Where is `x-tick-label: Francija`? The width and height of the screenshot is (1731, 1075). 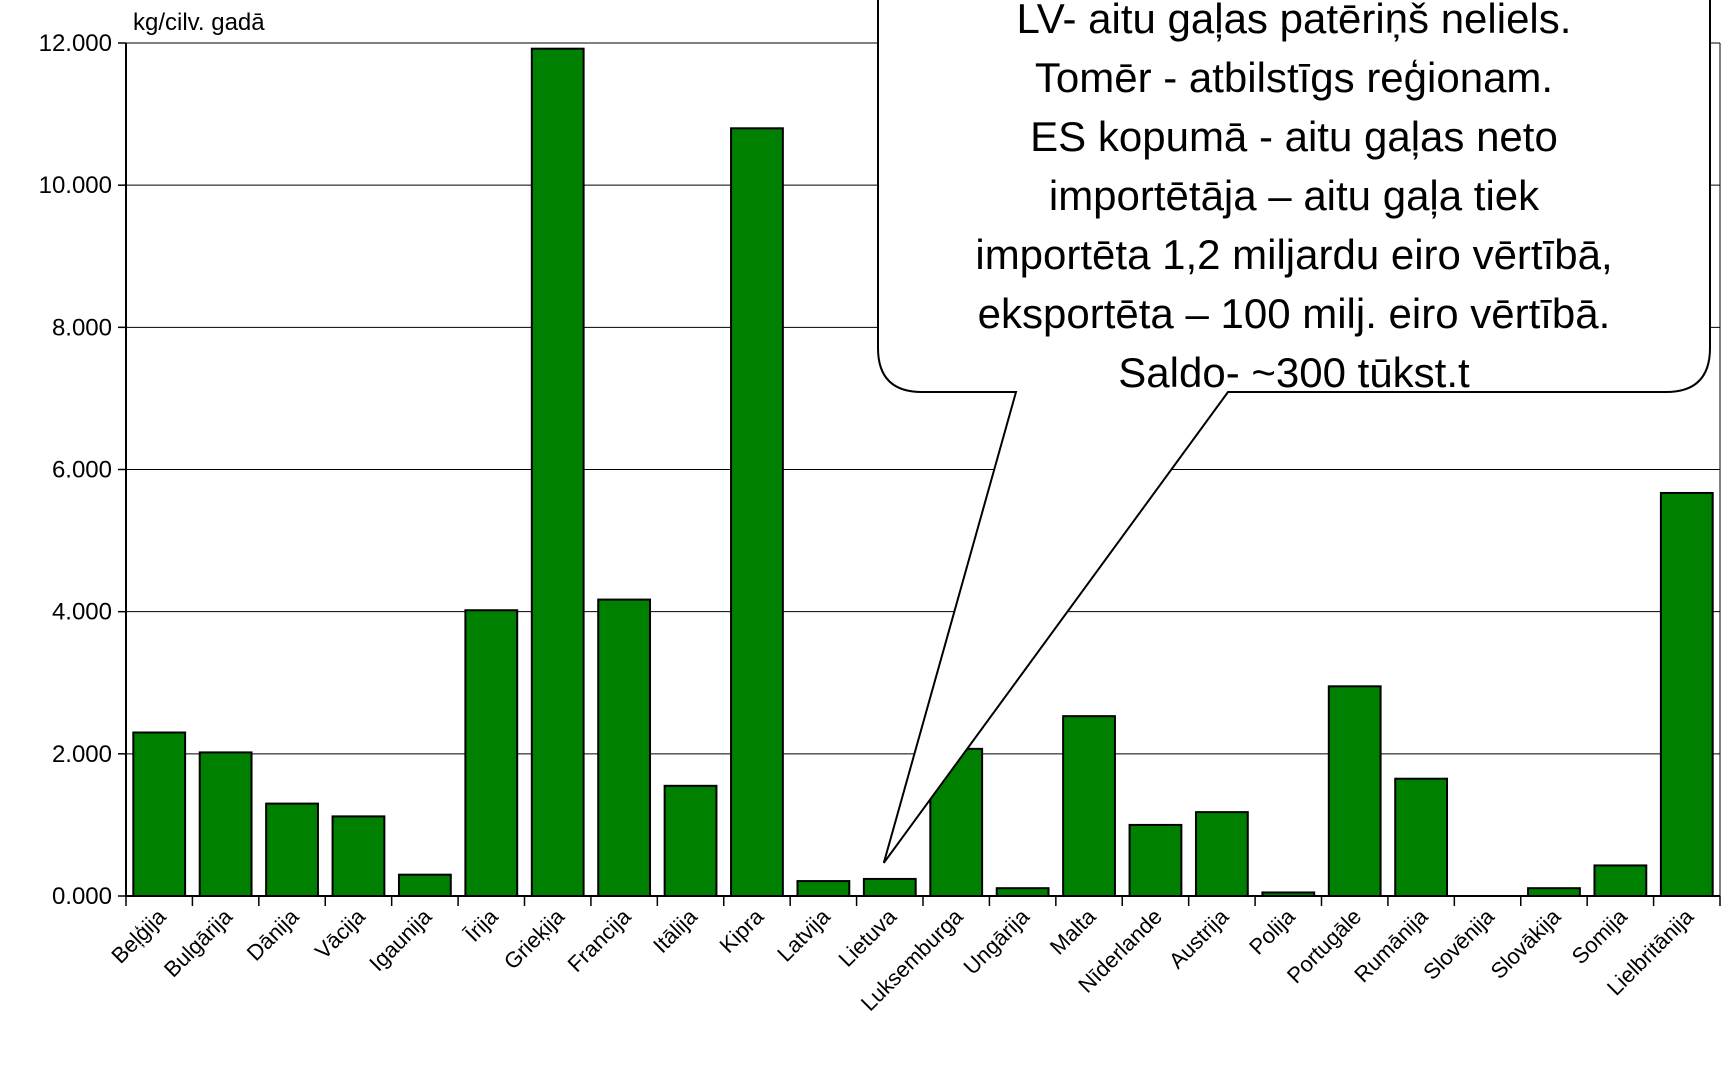
x-tick-label: Francija is located at coordinates (600, 940).